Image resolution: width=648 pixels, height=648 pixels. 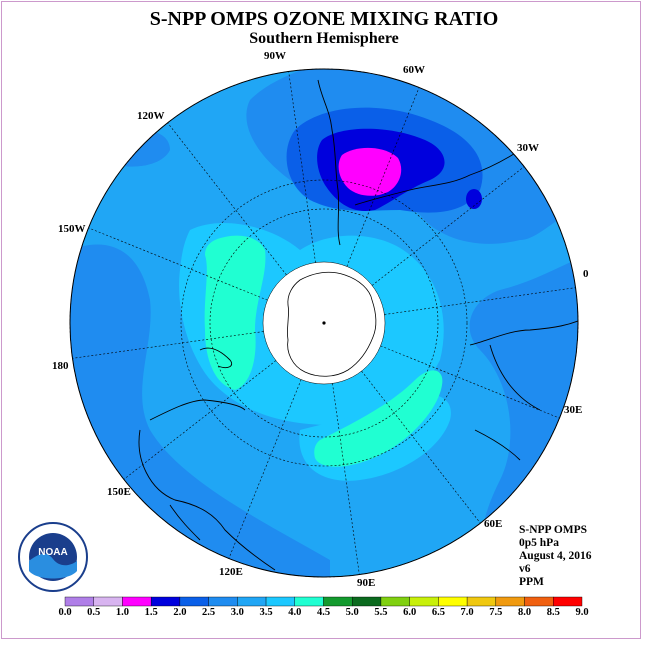 What do you see at coordinates (52, 552) in the screenshot?
I see `noaa-logo-text: NOAA` at bounding box center [52, 552].